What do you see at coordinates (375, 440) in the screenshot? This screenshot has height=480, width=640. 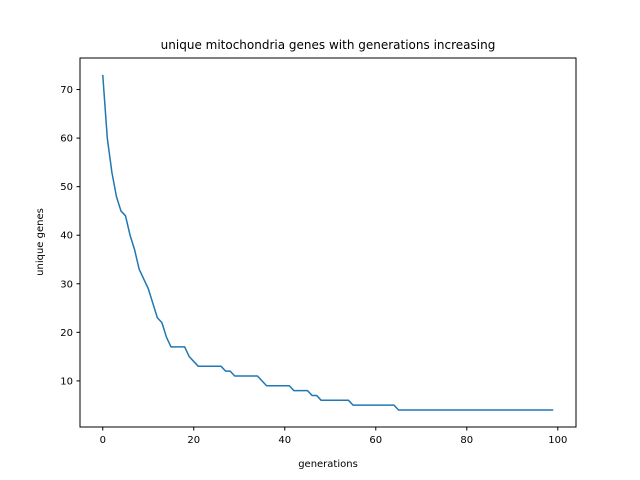 I see `x-tick-label: 60` at bounding box center [375, 440].